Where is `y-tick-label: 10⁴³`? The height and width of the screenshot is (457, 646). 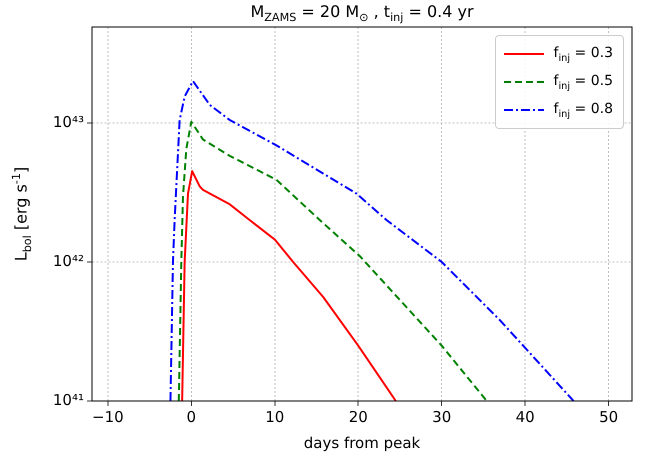 y-tick-label: 10⁴³ is located at coordinates (68, 121).